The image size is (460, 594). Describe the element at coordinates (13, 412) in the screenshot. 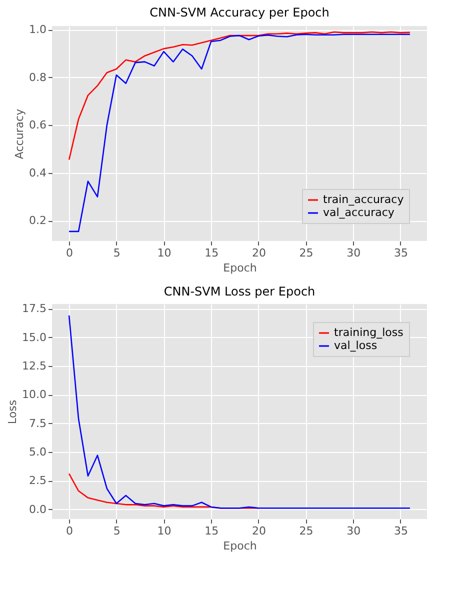

I see `y-axis-title: Loss` at that location.